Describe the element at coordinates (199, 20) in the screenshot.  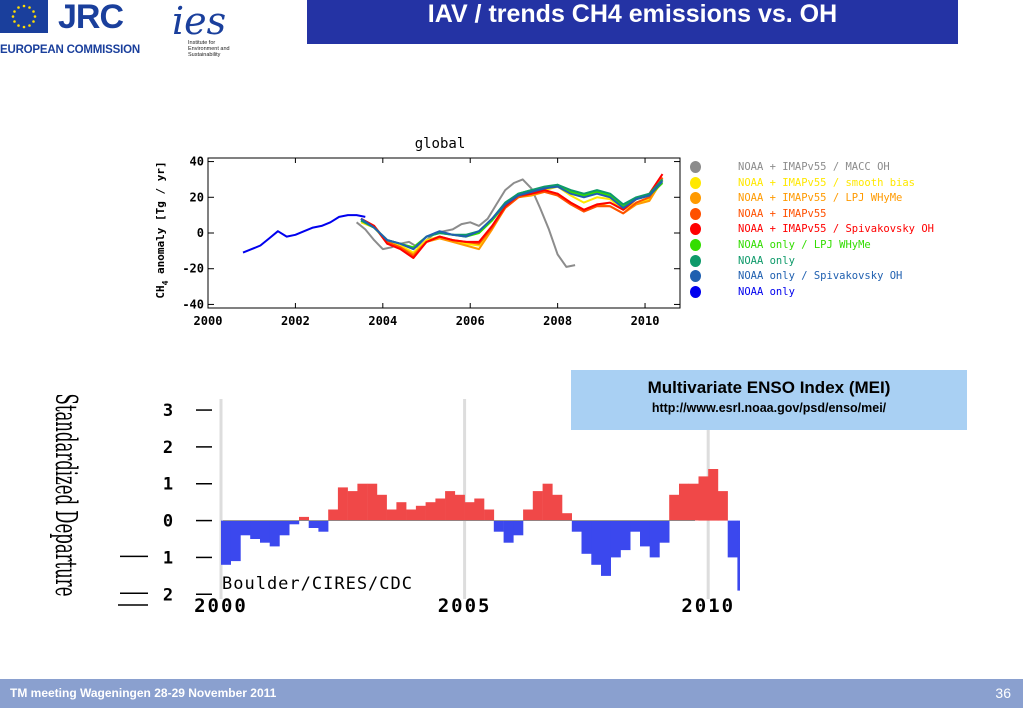
I see `ies-logo-text: ies` at that location.